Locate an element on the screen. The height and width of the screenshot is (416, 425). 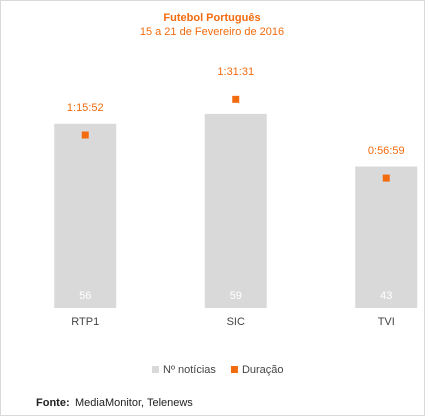
bar-value-label: 56 is located at coordinates (85, 296).